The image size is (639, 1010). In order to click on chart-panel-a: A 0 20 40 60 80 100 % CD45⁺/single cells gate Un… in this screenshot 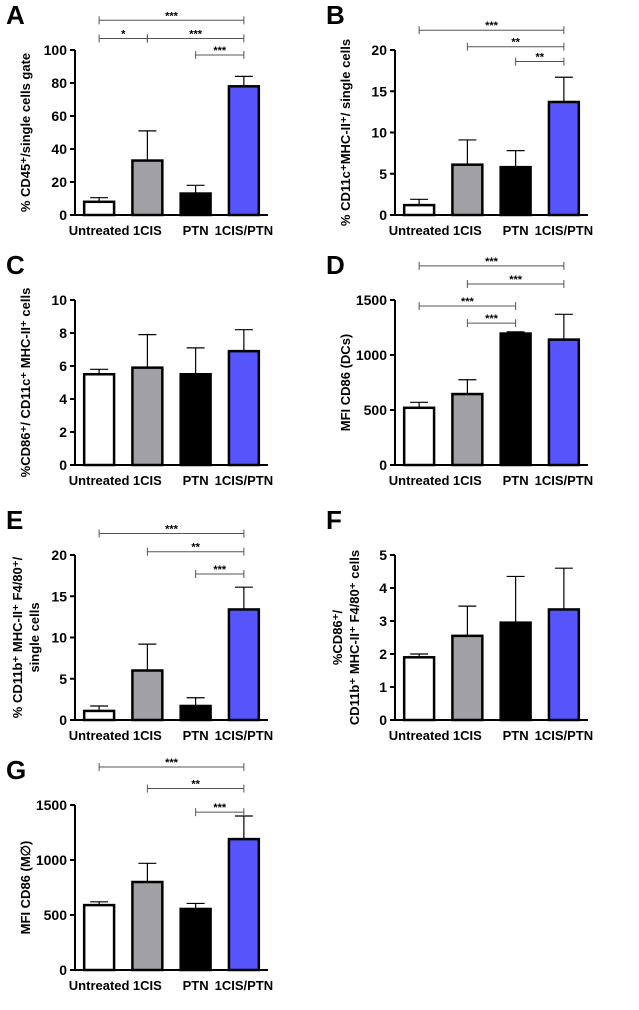, I will do `click(160, 125)`.